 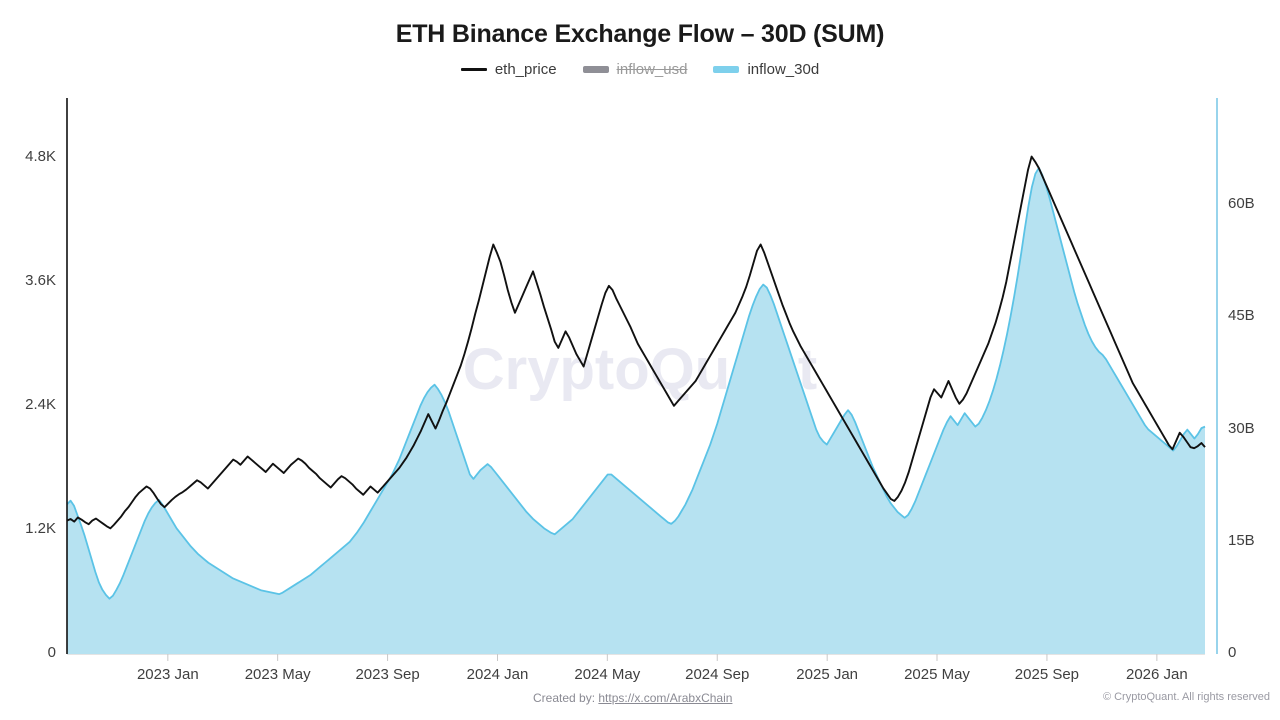 I want to click on legend-label: inflow_usd, so click(x=652, y=69).